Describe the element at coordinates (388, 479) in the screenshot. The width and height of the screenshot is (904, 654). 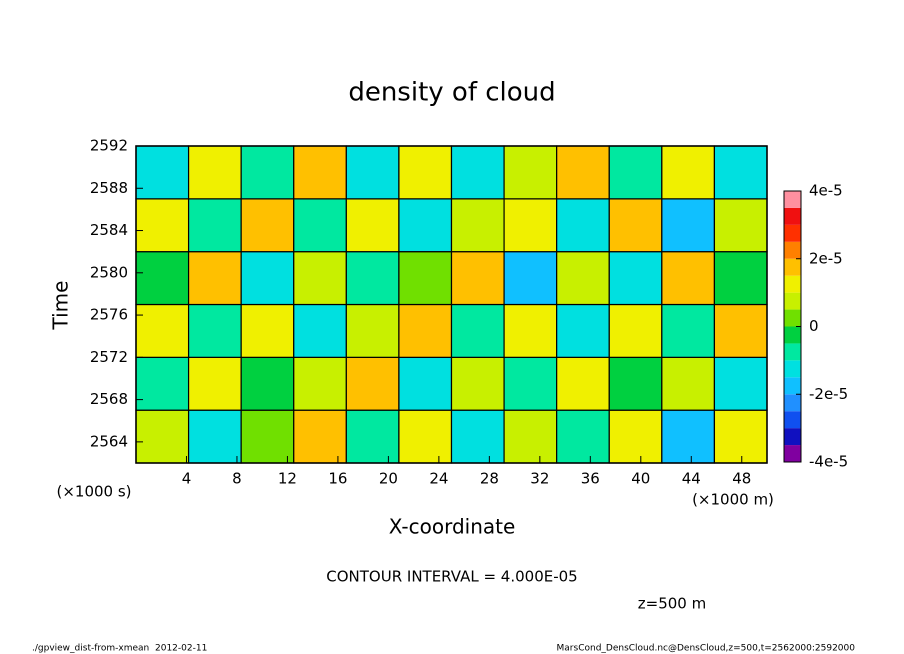
I see `x-tick-label: 20` at that location.